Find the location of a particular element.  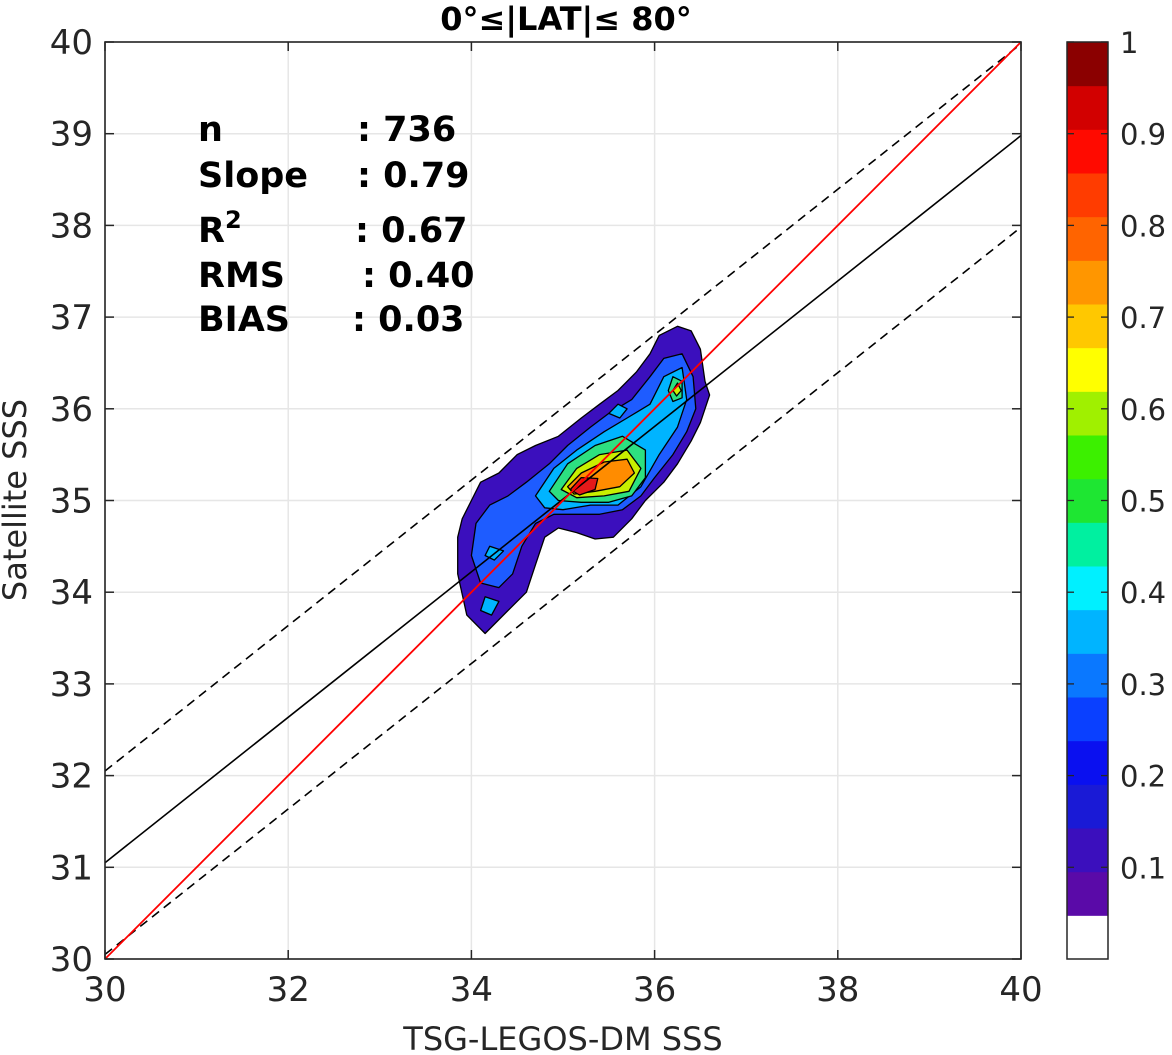

stat-label-rms: RMS is located at coordinates (241, 276).